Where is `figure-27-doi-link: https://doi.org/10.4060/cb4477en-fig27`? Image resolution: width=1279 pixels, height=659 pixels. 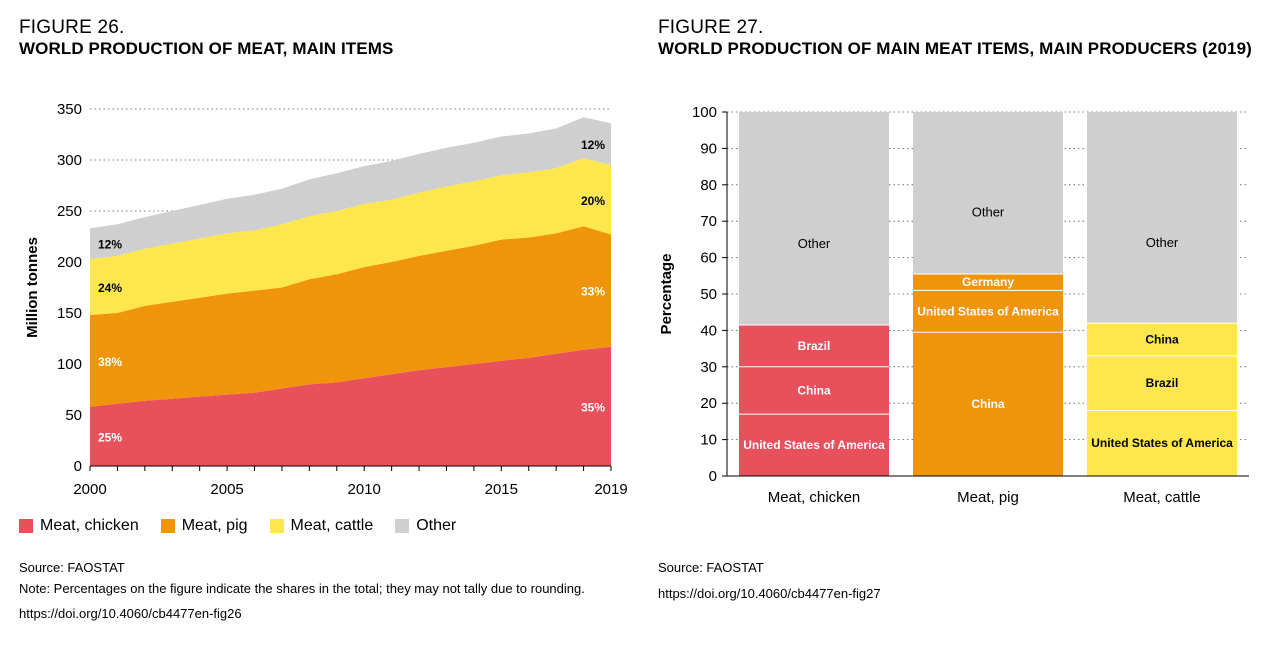
figure-27-doi-link: https://doi.org/10.4060/cb4477en-fig27 is located at coordinates (769, 593).